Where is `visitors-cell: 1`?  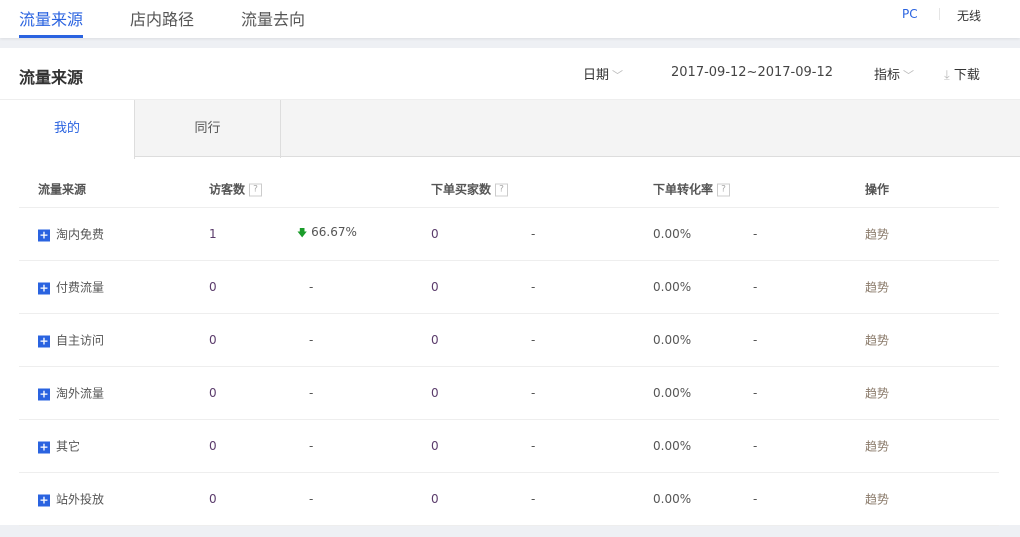 visitors-cell: 1 is located at coordinates (213, 234).